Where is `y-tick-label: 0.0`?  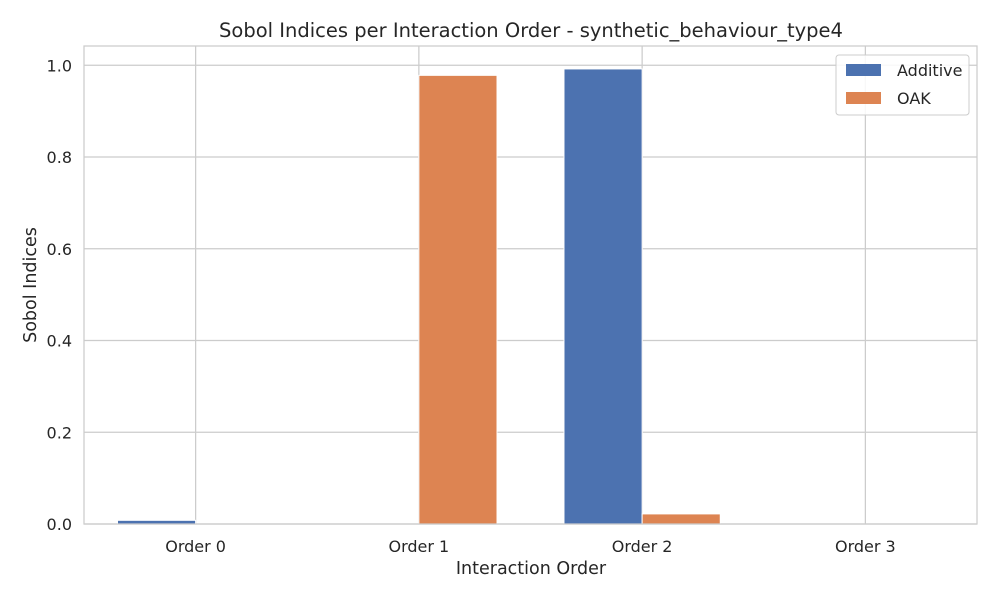
y-tick-label: 0.0 is located at coordinates (59, 524).